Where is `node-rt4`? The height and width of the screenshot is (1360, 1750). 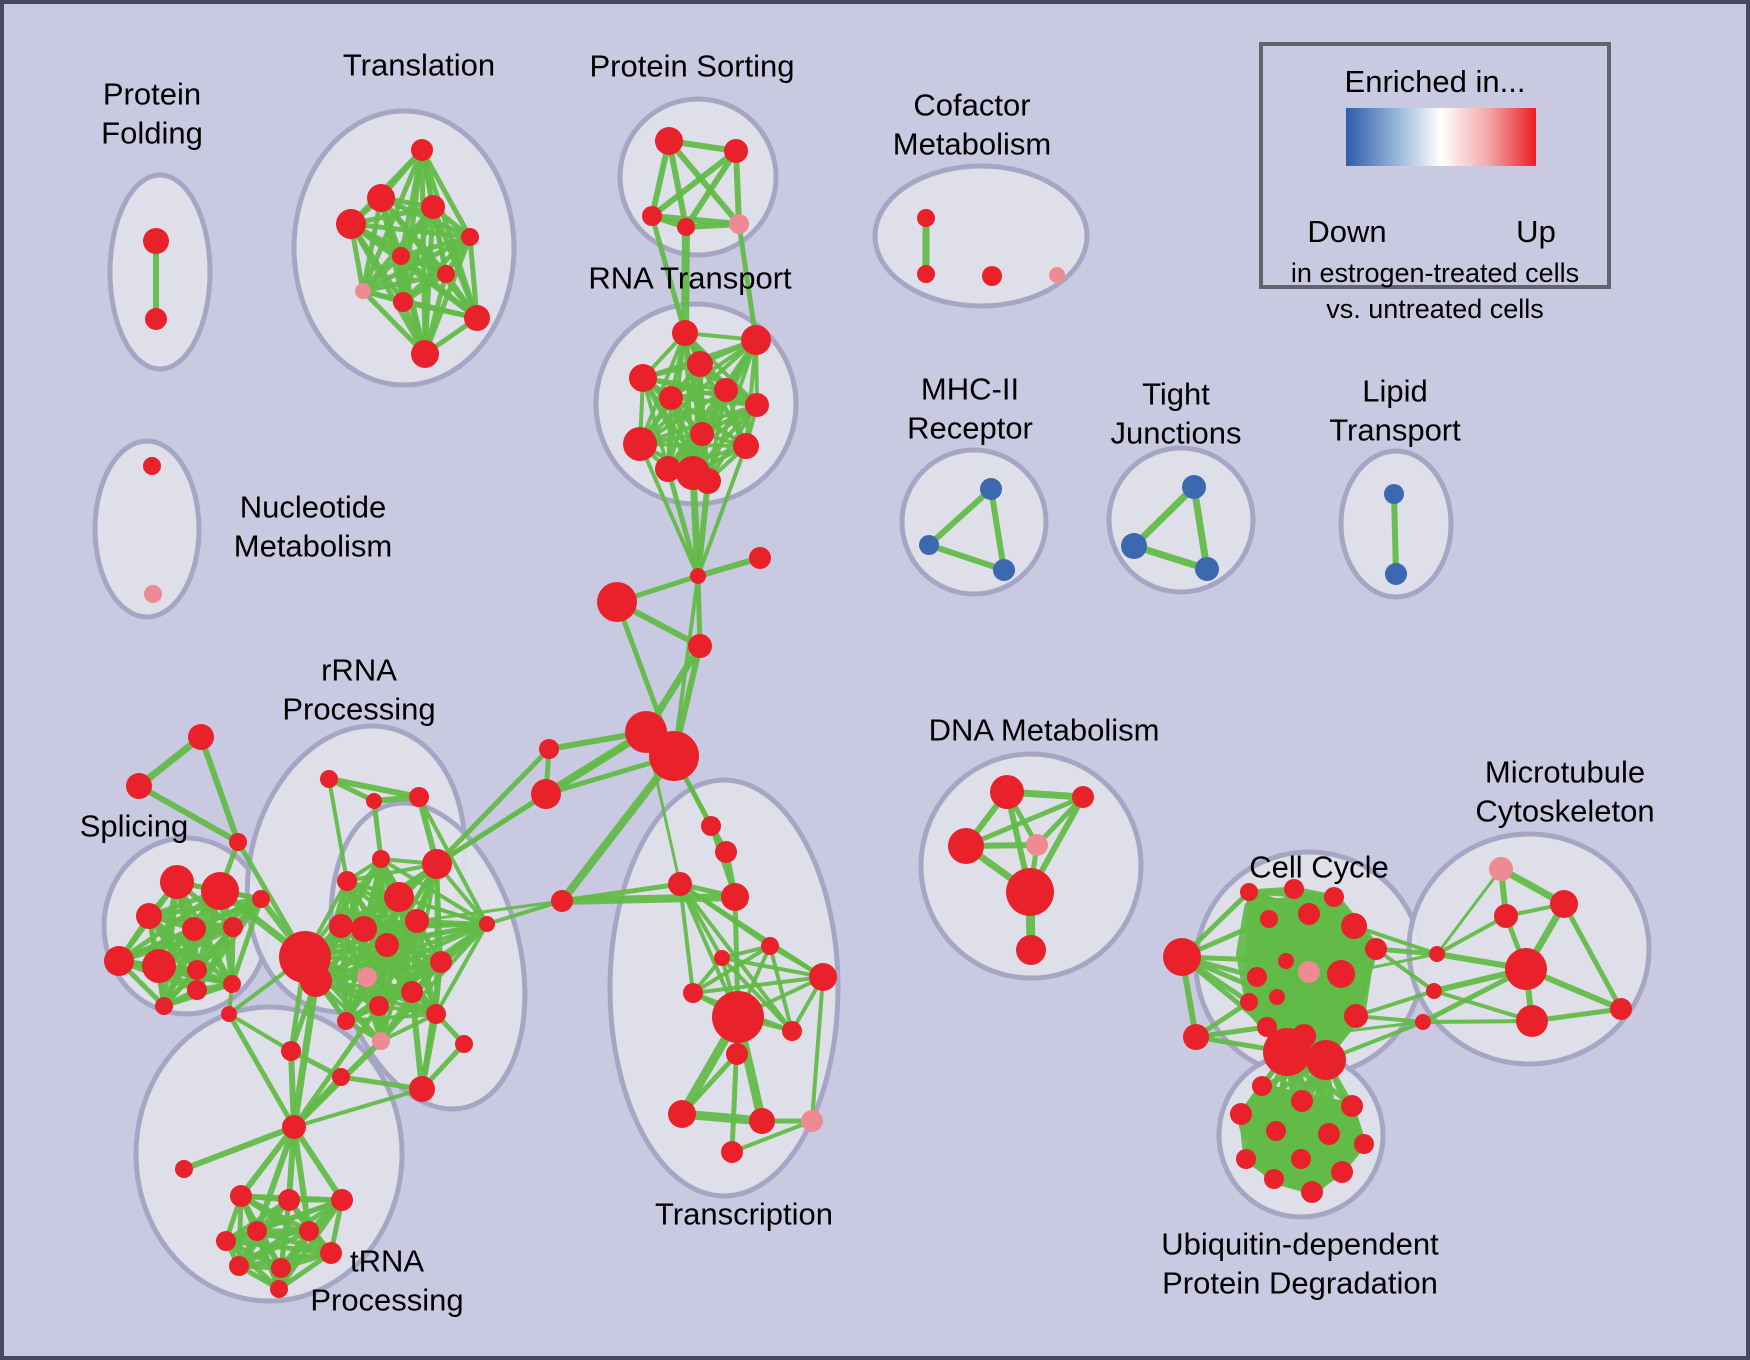
node-rt4 is located at coordinates (643, 378).